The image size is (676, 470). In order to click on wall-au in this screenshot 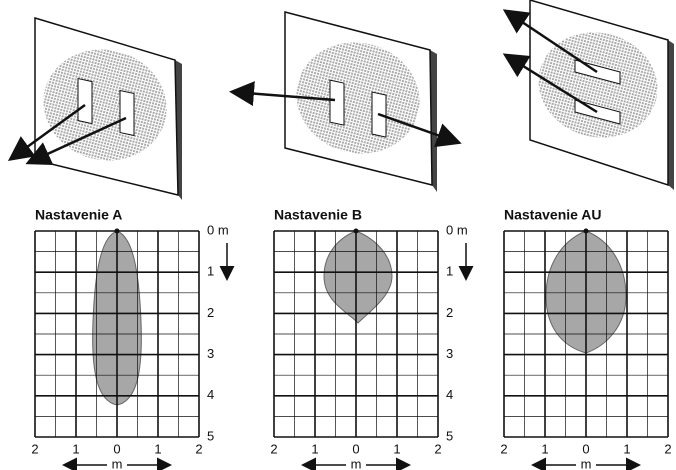, I will do `click(588, 95)`.